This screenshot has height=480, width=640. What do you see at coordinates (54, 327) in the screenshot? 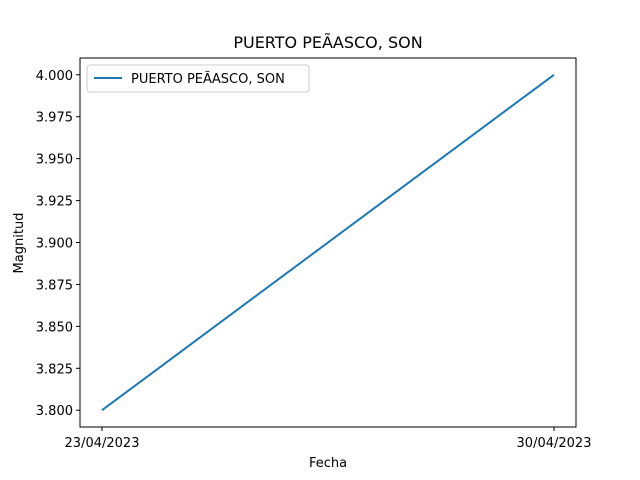
I see `y-tick-label: 3.850` at bounding box center [54, 327].